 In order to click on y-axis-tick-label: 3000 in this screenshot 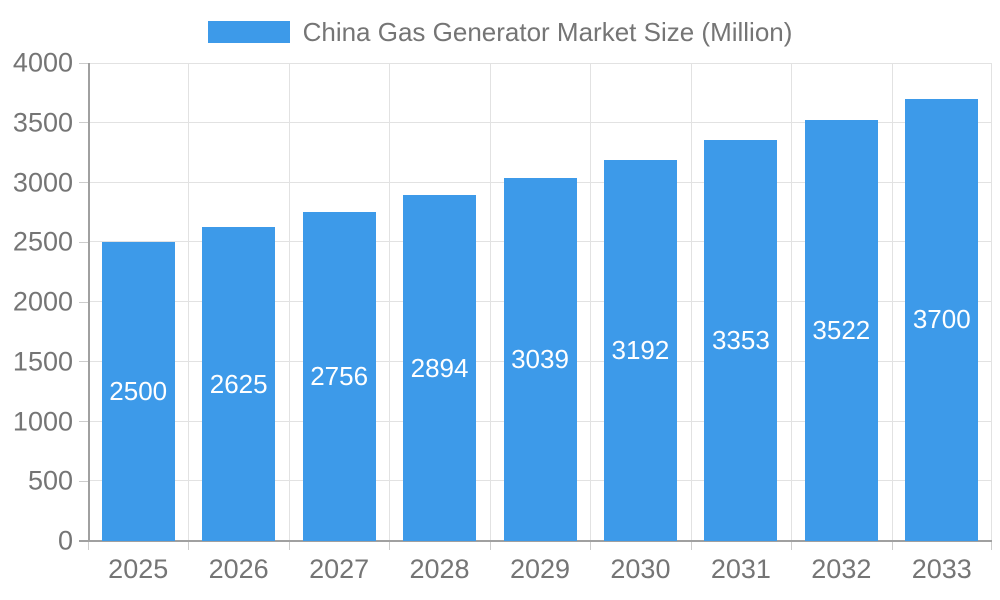, I will do `click(42, 182)`.